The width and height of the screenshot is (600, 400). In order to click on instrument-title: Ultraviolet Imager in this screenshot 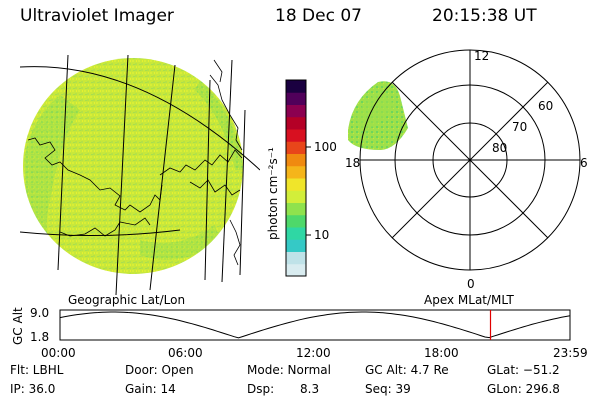, I will do `click(97, 16)`.